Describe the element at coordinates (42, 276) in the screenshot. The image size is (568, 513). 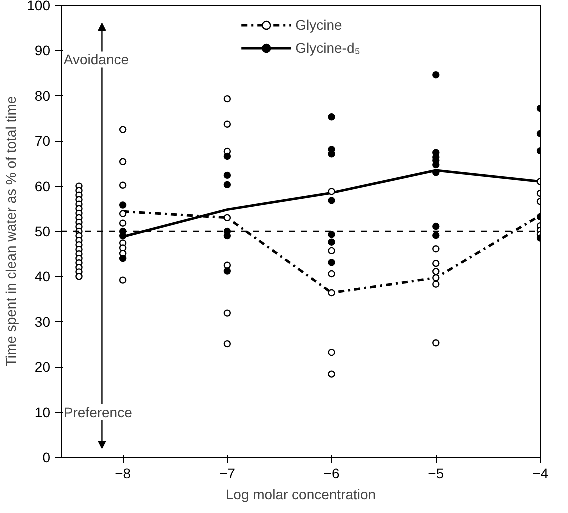
I see `y-tick-label: 40` at that location.